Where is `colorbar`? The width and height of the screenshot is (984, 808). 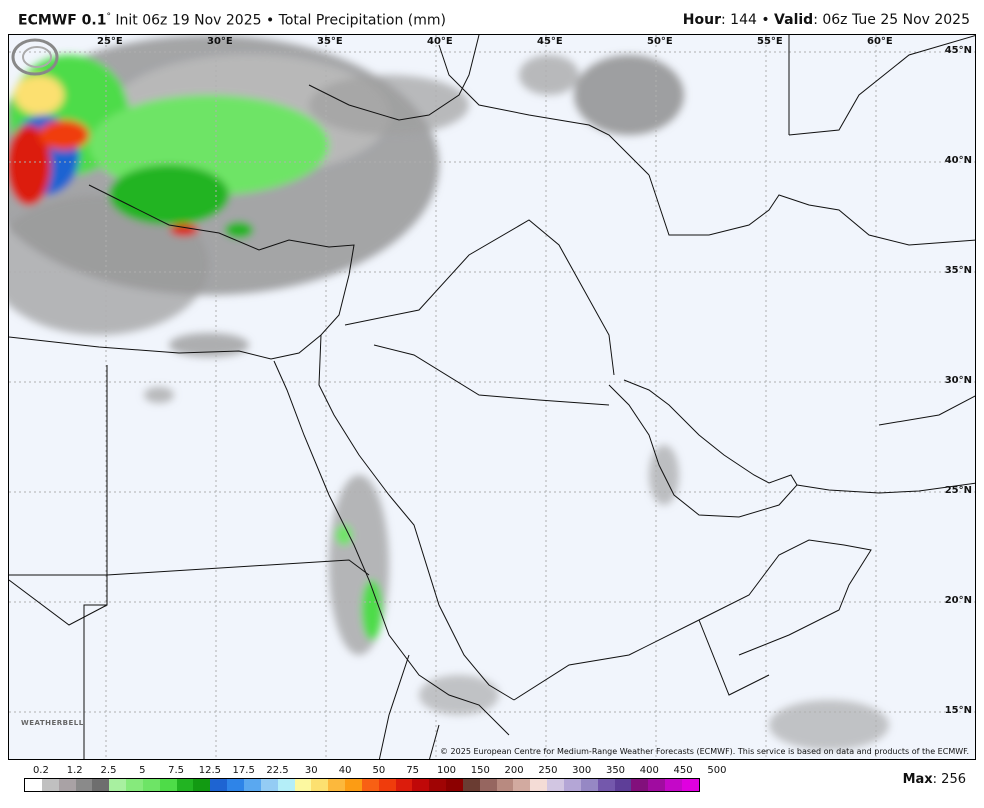 colorbar is located at coordinates (362, 785).